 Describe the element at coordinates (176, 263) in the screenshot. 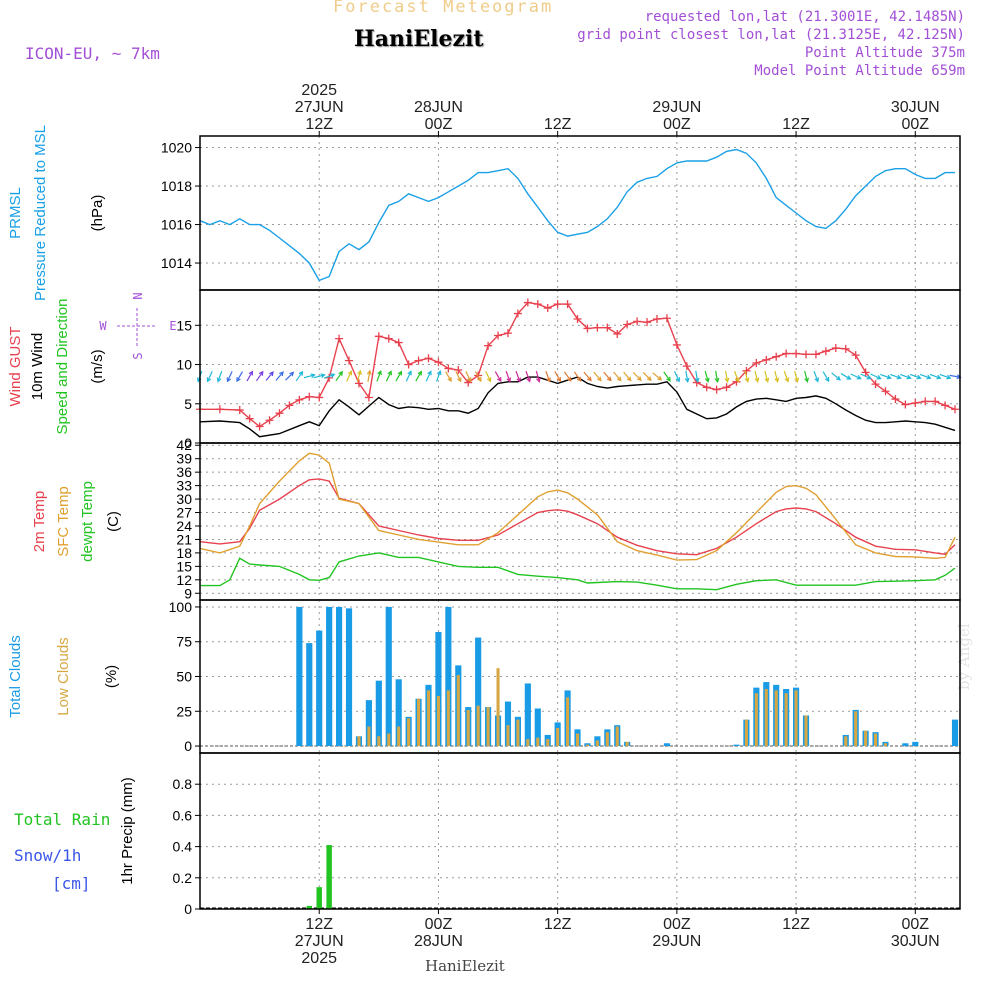

I see `pressure-ytick-label: 1014` at that location.